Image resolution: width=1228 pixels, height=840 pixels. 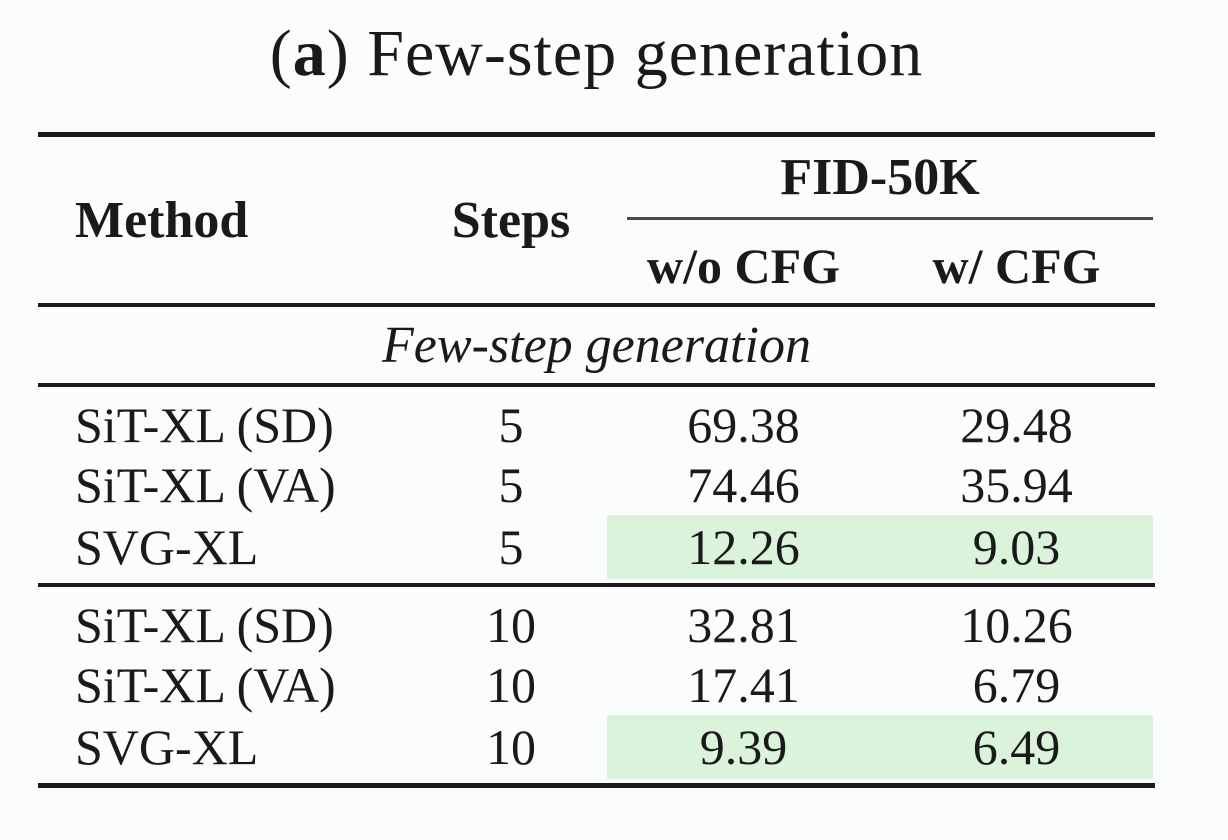 What do you see at coordinates (1016, 625) in the screenshot?
I see `fid-w-cfg-cell: 10.26` at bounding box center [1016, 625].